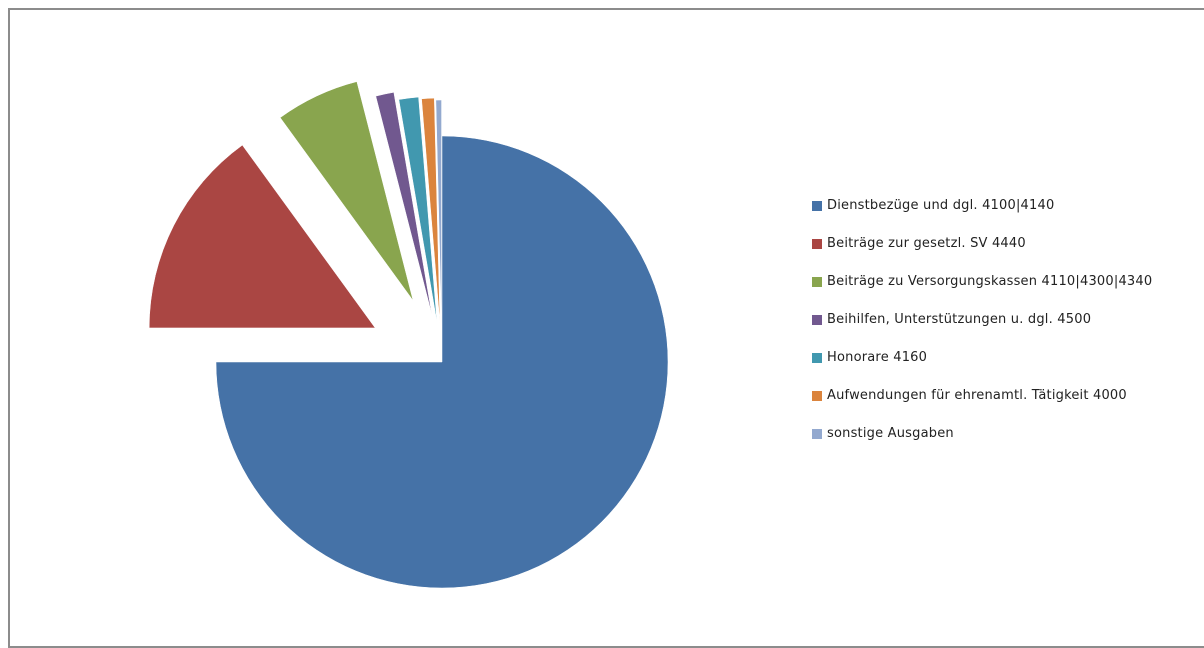 The width and height of the screenshot is (1204, 648). Describe the element at coordinates (1007, 367) in the screenshot. I see `legend-item: Honorare 4160` at that location.